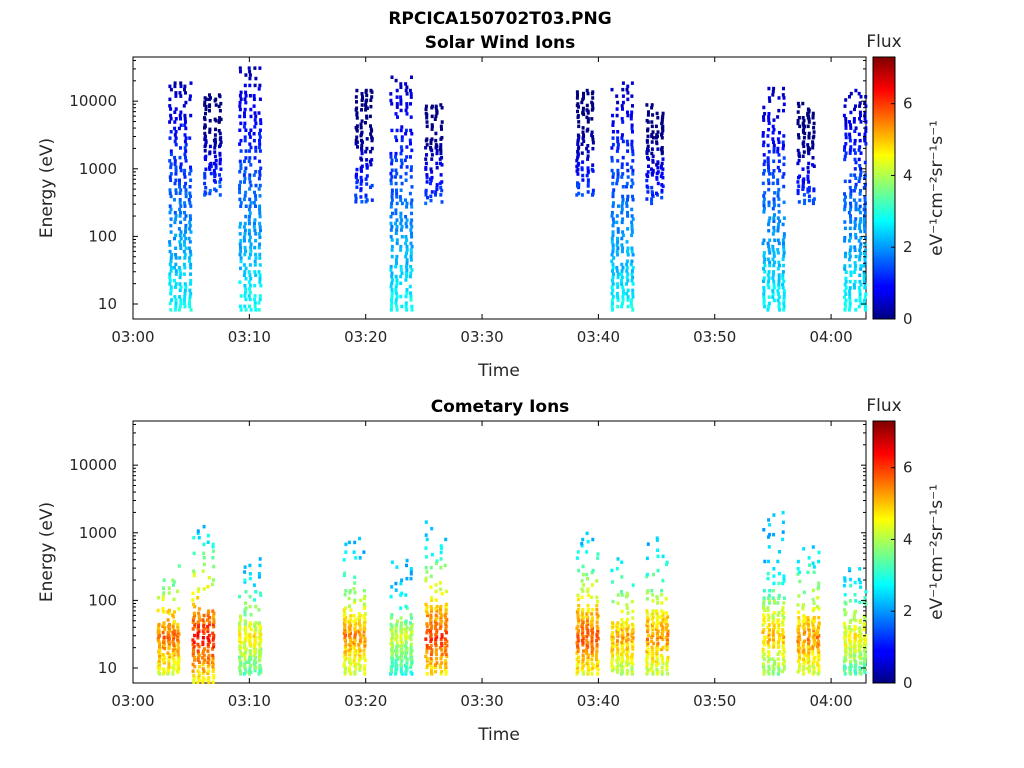 The image size is (1024, 768). What do you see at coordinates (102, 236) in the screenshot?
I see `y-tick-label: 100` at bounding box center [102, 236].